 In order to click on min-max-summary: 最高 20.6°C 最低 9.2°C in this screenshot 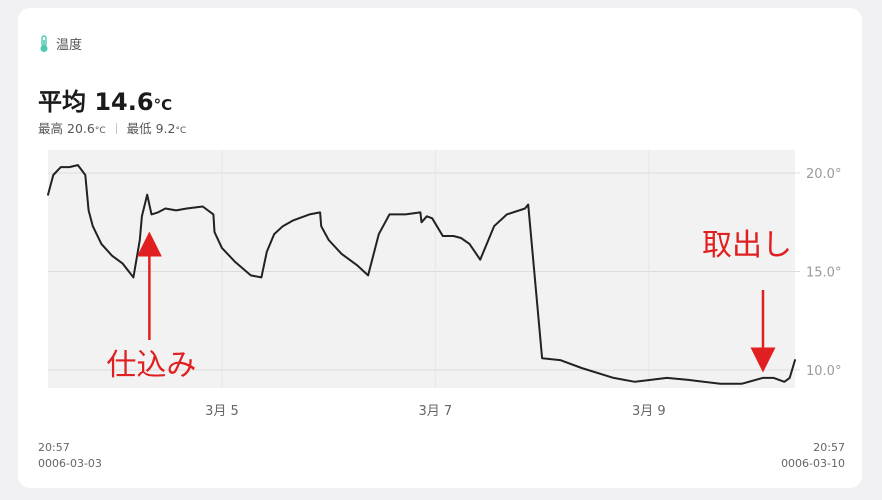, I will do `click(112, 127)`.